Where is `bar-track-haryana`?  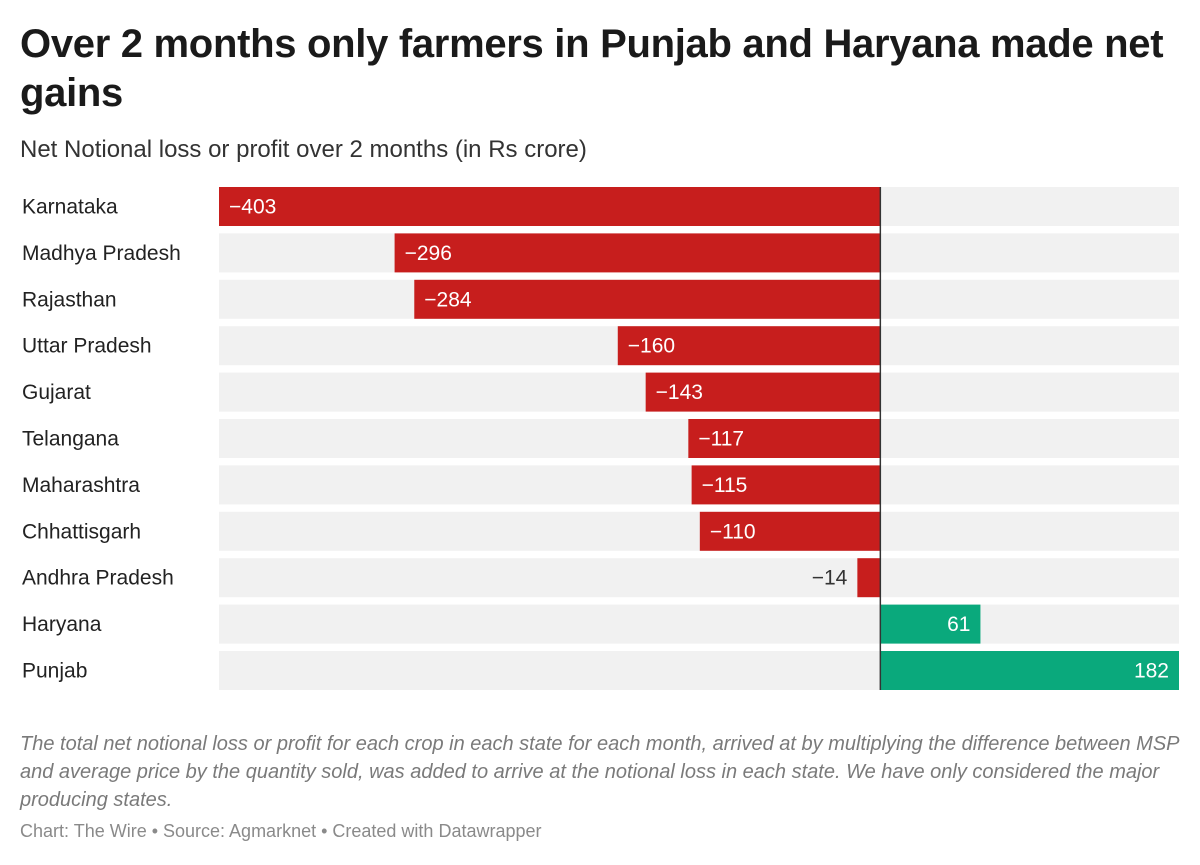 bar-track-haryana is located at coordinates (699, 624).